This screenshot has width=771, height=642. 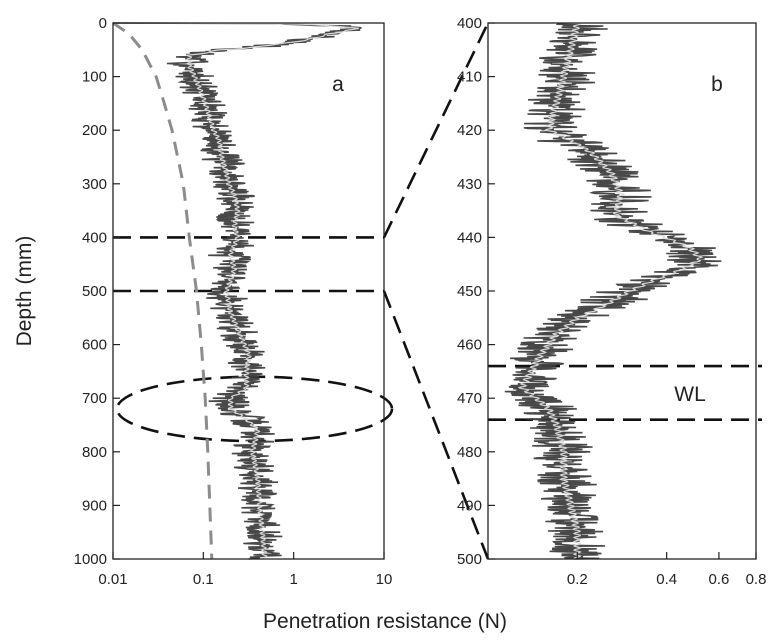 I want to click on panel-b-label: b, so click(x=717, y=84).